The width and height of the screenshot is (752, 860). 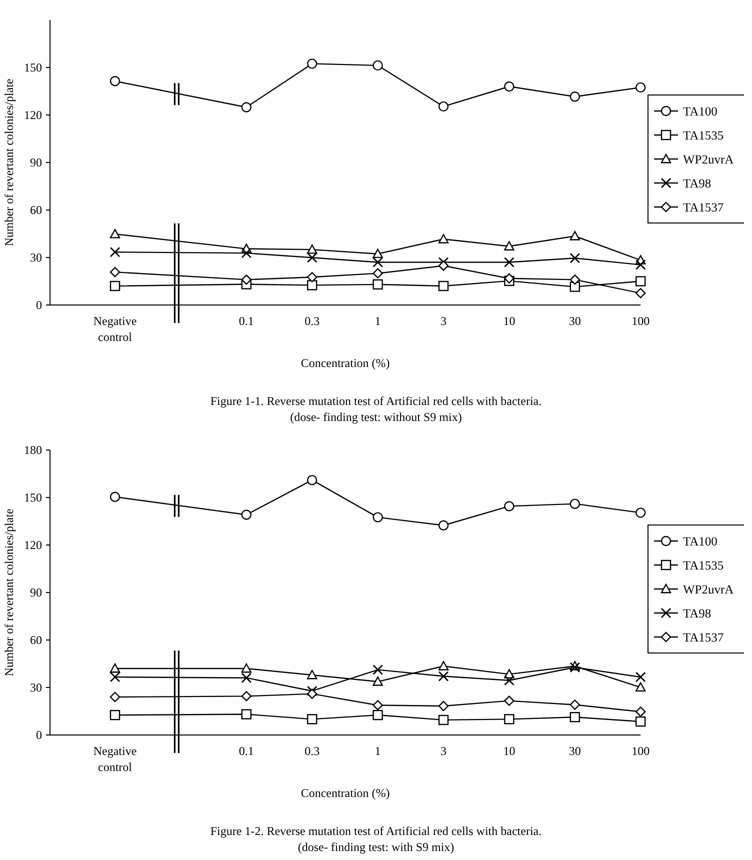 What do you see at coordinates (376, 831) in the screenshot?
I see `text: Figure 1-2. Reverse mutation test of Artificial red cells with bacteria.` at bounding box center [376, 831].